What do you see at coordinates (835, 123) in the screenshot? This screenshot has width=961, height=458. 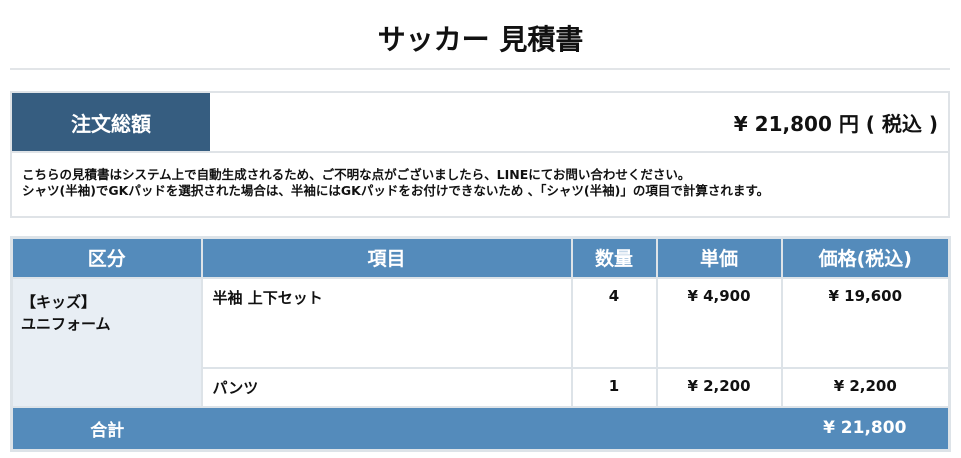 I see `order-total-value: ¥ 21,800 円 ( 税込 )` at bounding box center [835, 123].